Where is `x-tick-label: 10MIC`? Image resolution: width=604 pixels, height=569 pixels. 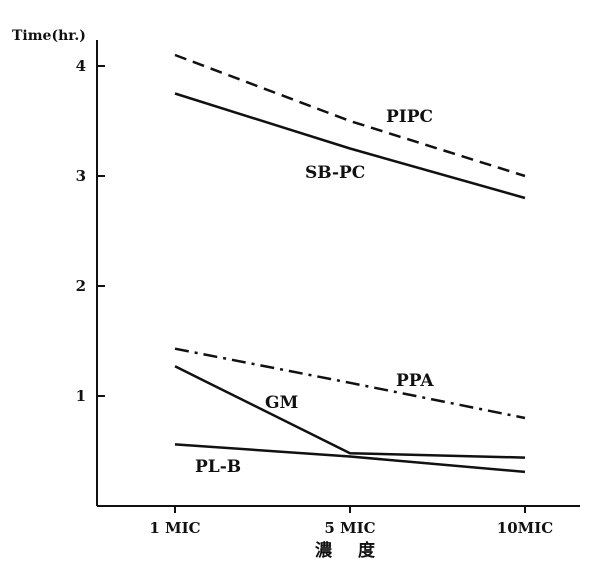
x-tick-label: 10MIC is located at coordinates (525, 528).